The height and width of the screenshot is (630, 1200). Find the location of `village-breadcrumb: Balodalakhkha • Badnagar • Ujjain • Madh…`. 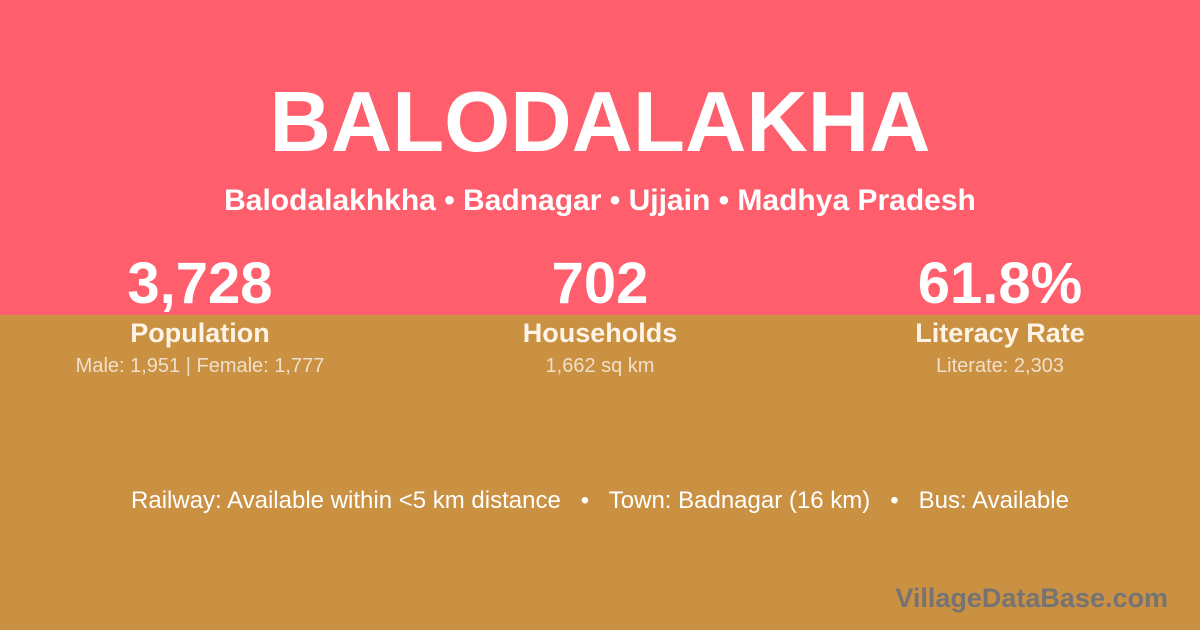

village-breadcrumb: Balodalakhkha • Badnagar • Ujjain • Madh… is located at coordinates (600, 200).